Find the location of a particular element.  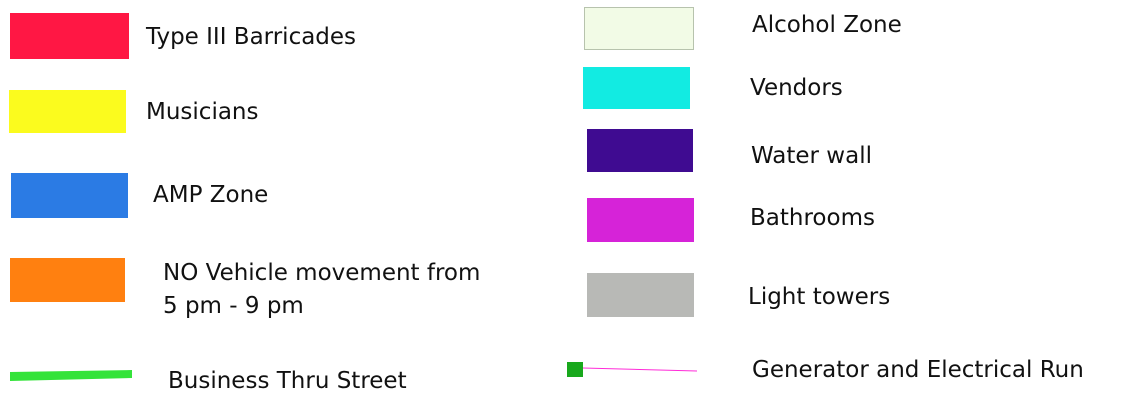

generator-run-symbol is located at coordinates (632, 369).